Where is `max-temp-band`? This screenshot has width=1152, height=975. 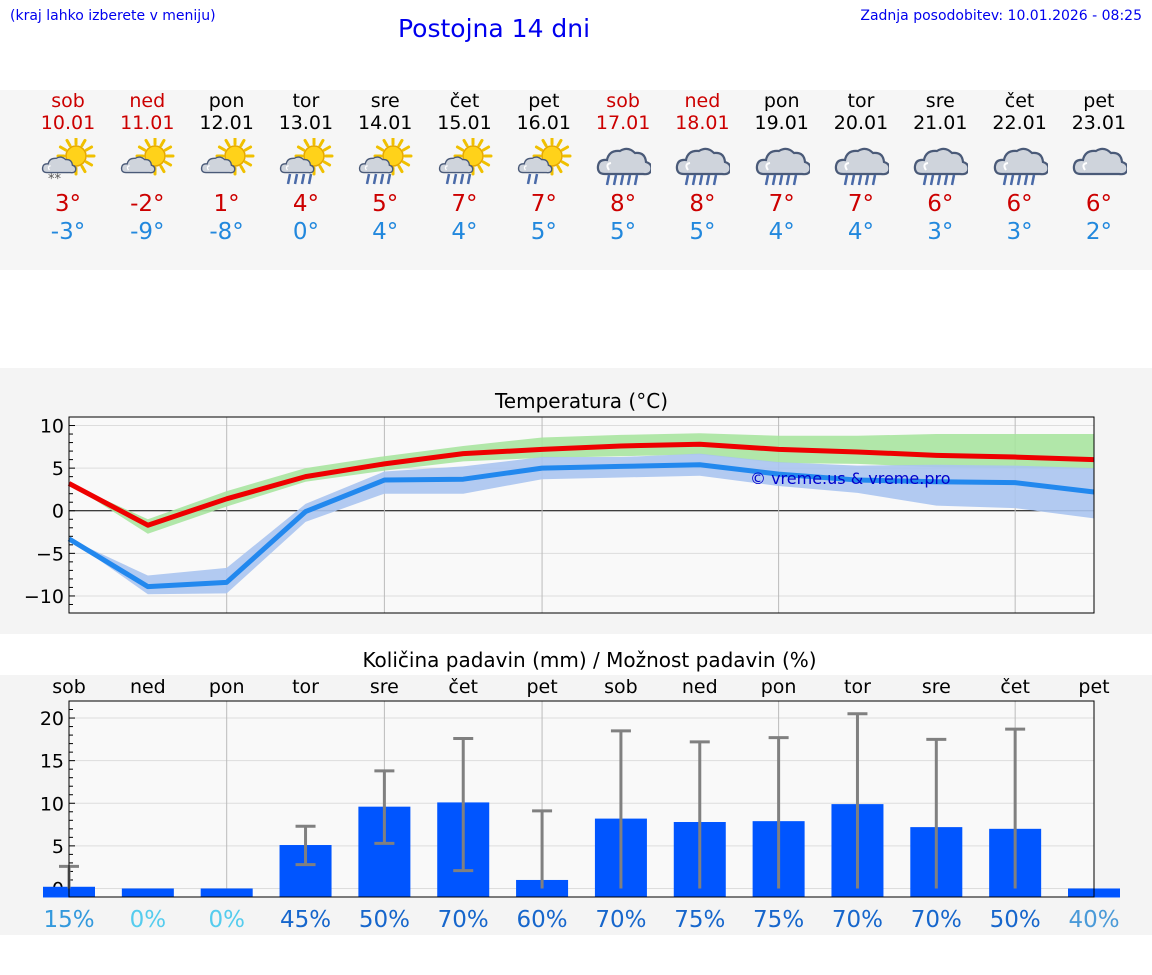 max-temp-band is located at coordinates (581, 483).